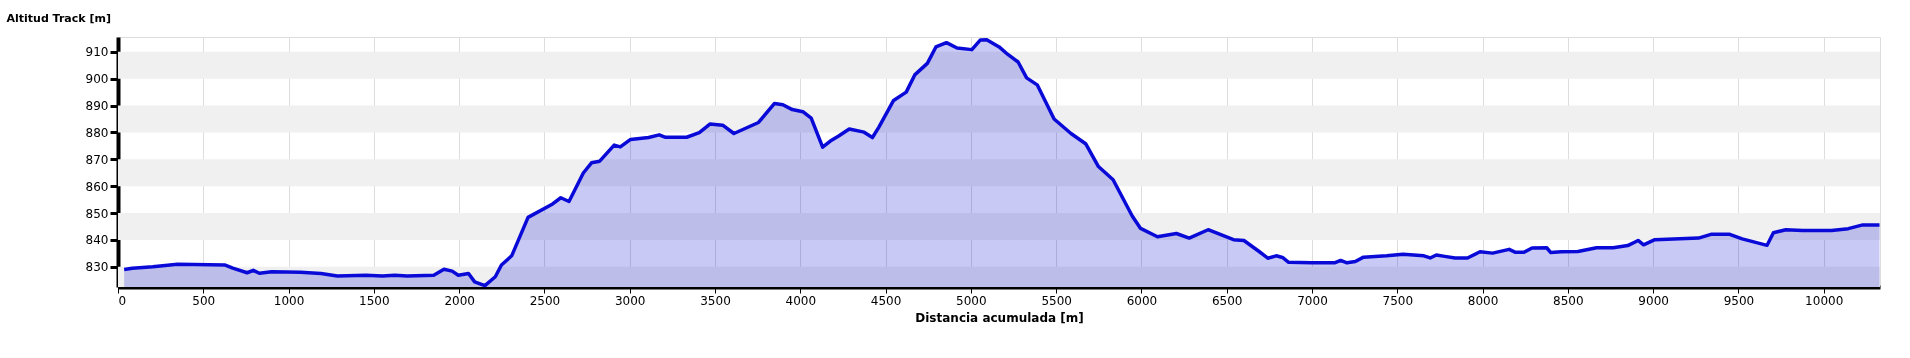  I want to click on y-tick-label: 910, so click(97, 52).